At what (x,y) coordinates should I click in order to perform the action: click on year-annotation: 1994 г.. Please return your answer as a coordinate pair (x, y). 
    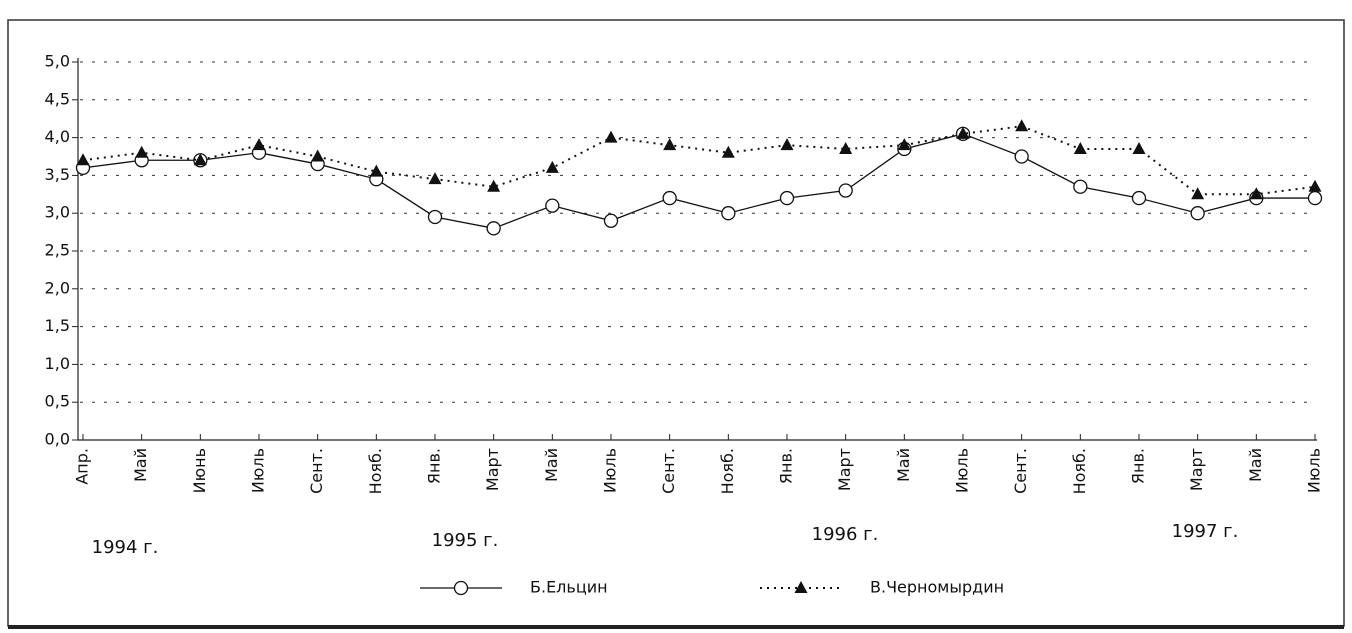
    Looking at the image, I should click on (125, 547).